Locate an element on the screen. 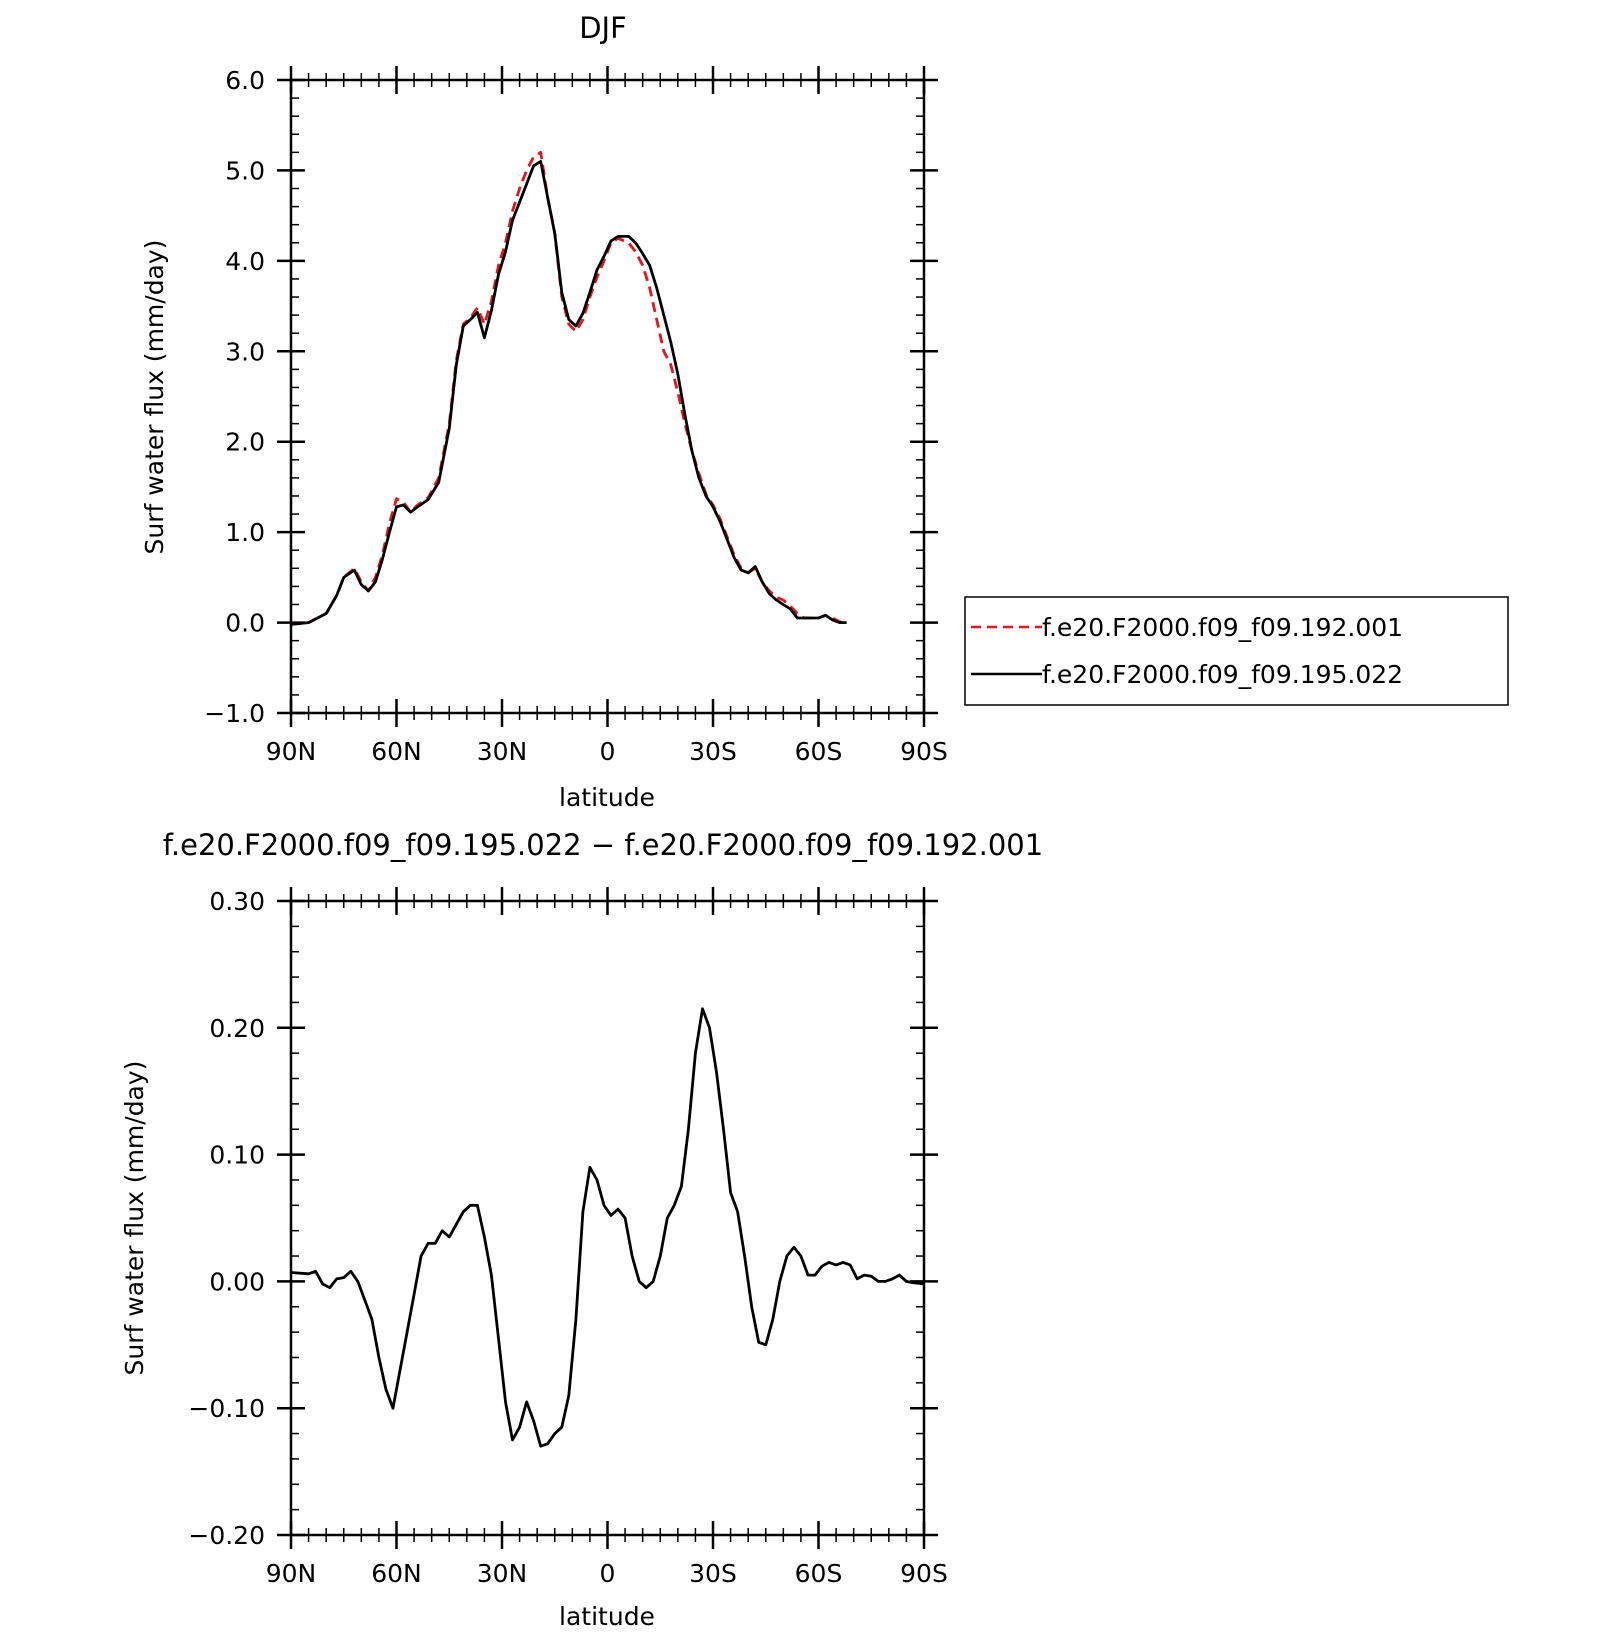  y-tick-label: −1.0 is located at coordinates (234, 713).